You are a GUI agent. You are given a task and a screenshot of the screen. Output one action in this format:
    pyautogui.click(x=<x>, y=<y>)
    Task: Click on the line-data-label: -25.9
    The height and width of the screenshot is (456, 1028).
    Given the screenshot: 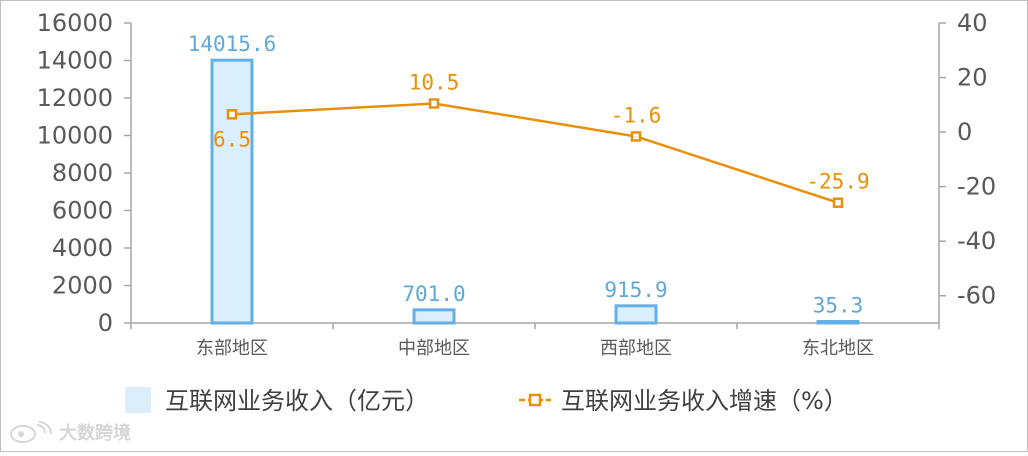 What is the action you would take?
    pyautogui.click(x=837, y=182)
    